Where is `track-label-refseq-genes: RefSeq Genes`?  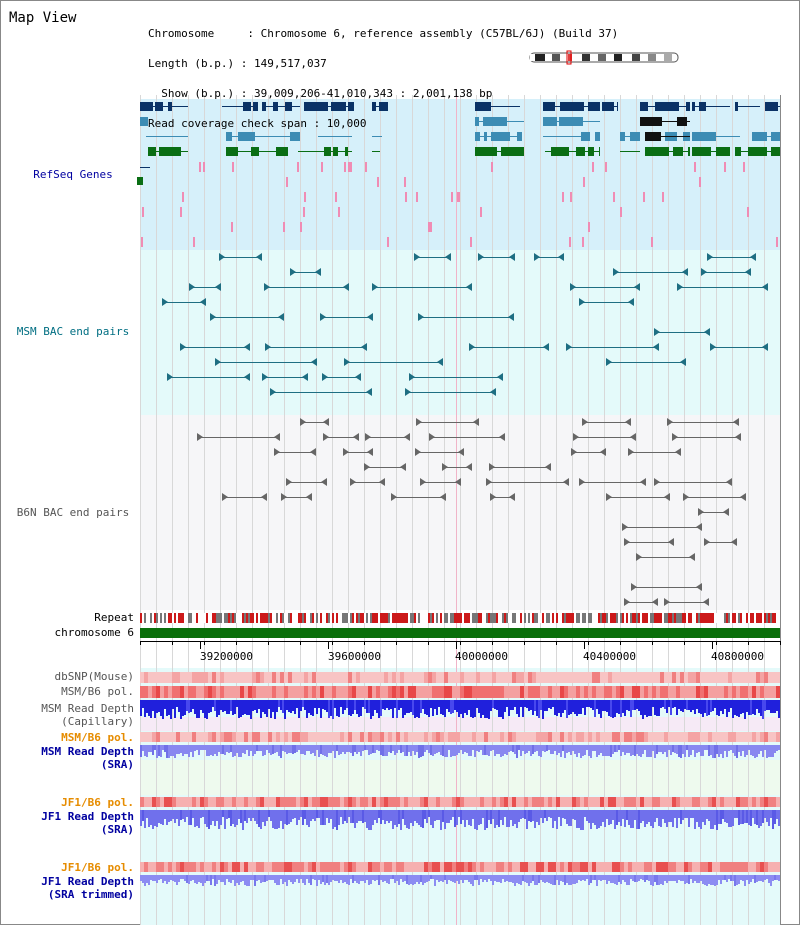 track-label-refseq-genes: RefSeq Genes is located at coordinates (73, 174).